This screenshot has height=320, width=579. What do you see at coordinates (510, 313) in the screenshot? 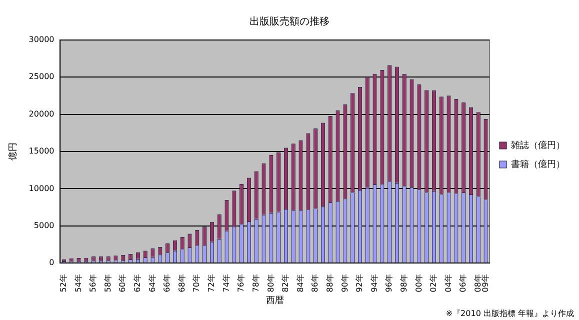
I see `text: ※『2010 出版指標 年報』より作成` at bounding box center [510, 313].